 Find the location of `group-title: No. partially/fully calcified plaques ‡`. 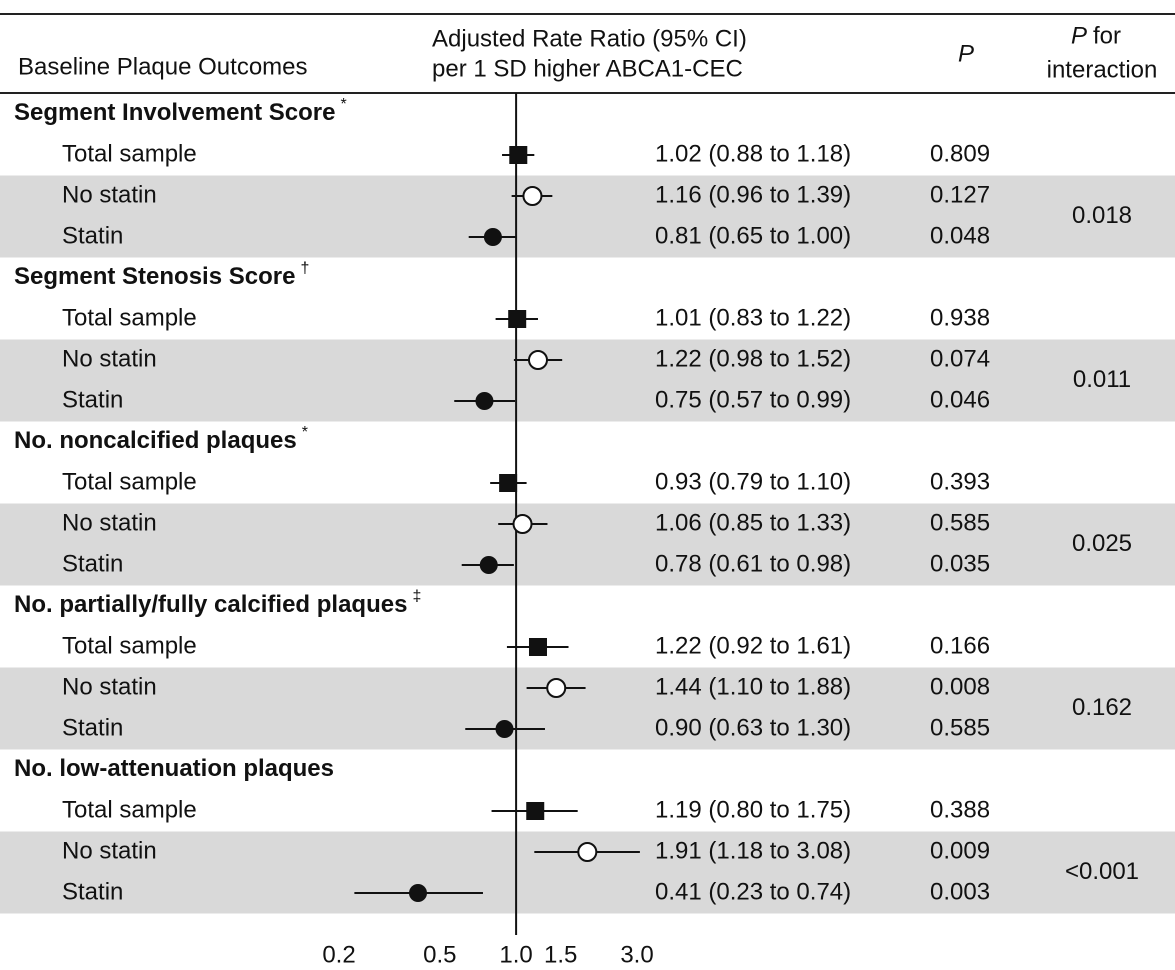

group-title: No. partially/fully calcified plaques ‡ is located at coordinates (217, 603).